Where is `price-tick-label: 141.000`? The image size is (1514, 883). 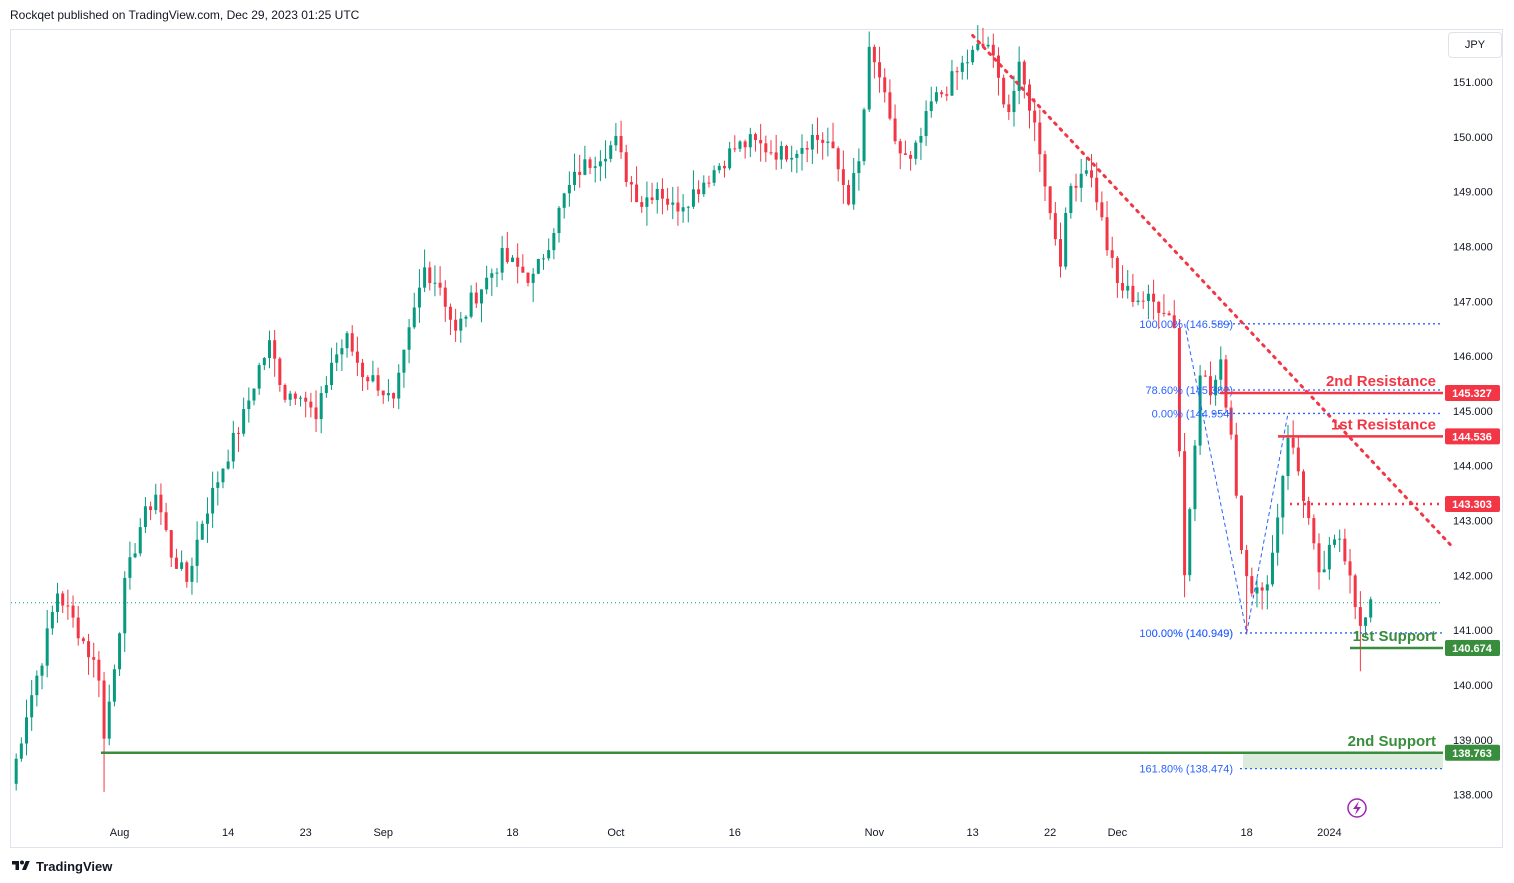
price-tick-label: 141.000 is located at coordinates (1473, 631).